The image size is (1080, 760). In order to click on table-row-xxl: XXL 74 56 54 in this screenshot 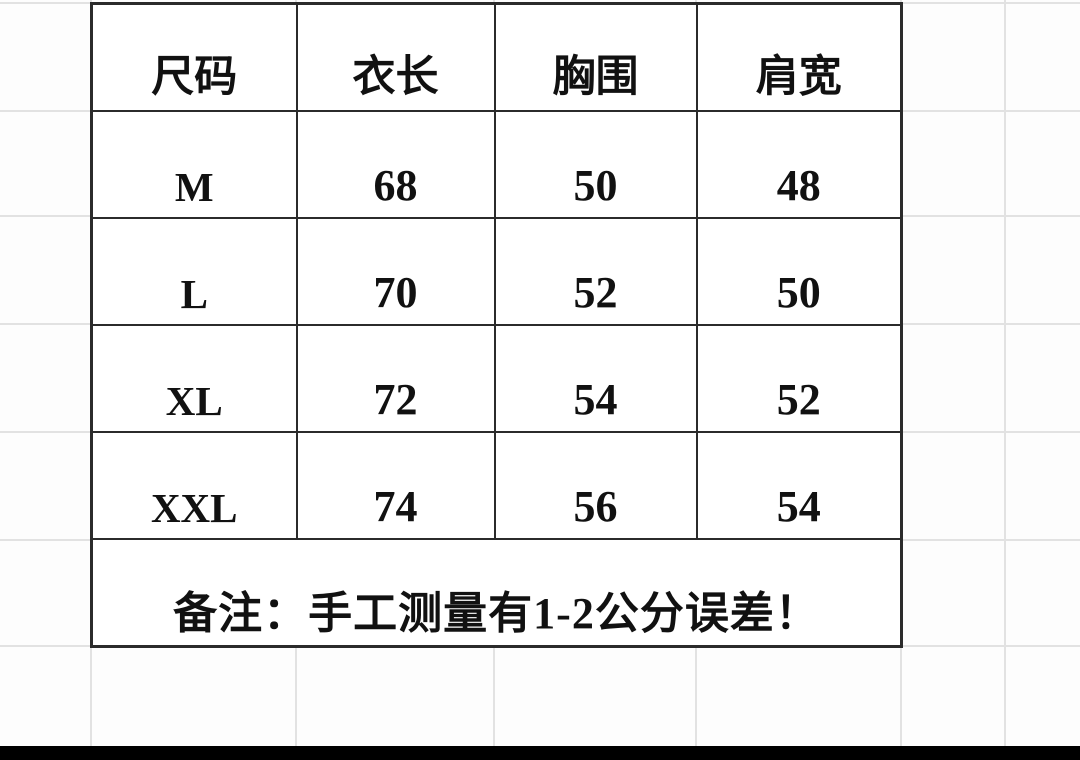, I will do `click(496, 485)`.